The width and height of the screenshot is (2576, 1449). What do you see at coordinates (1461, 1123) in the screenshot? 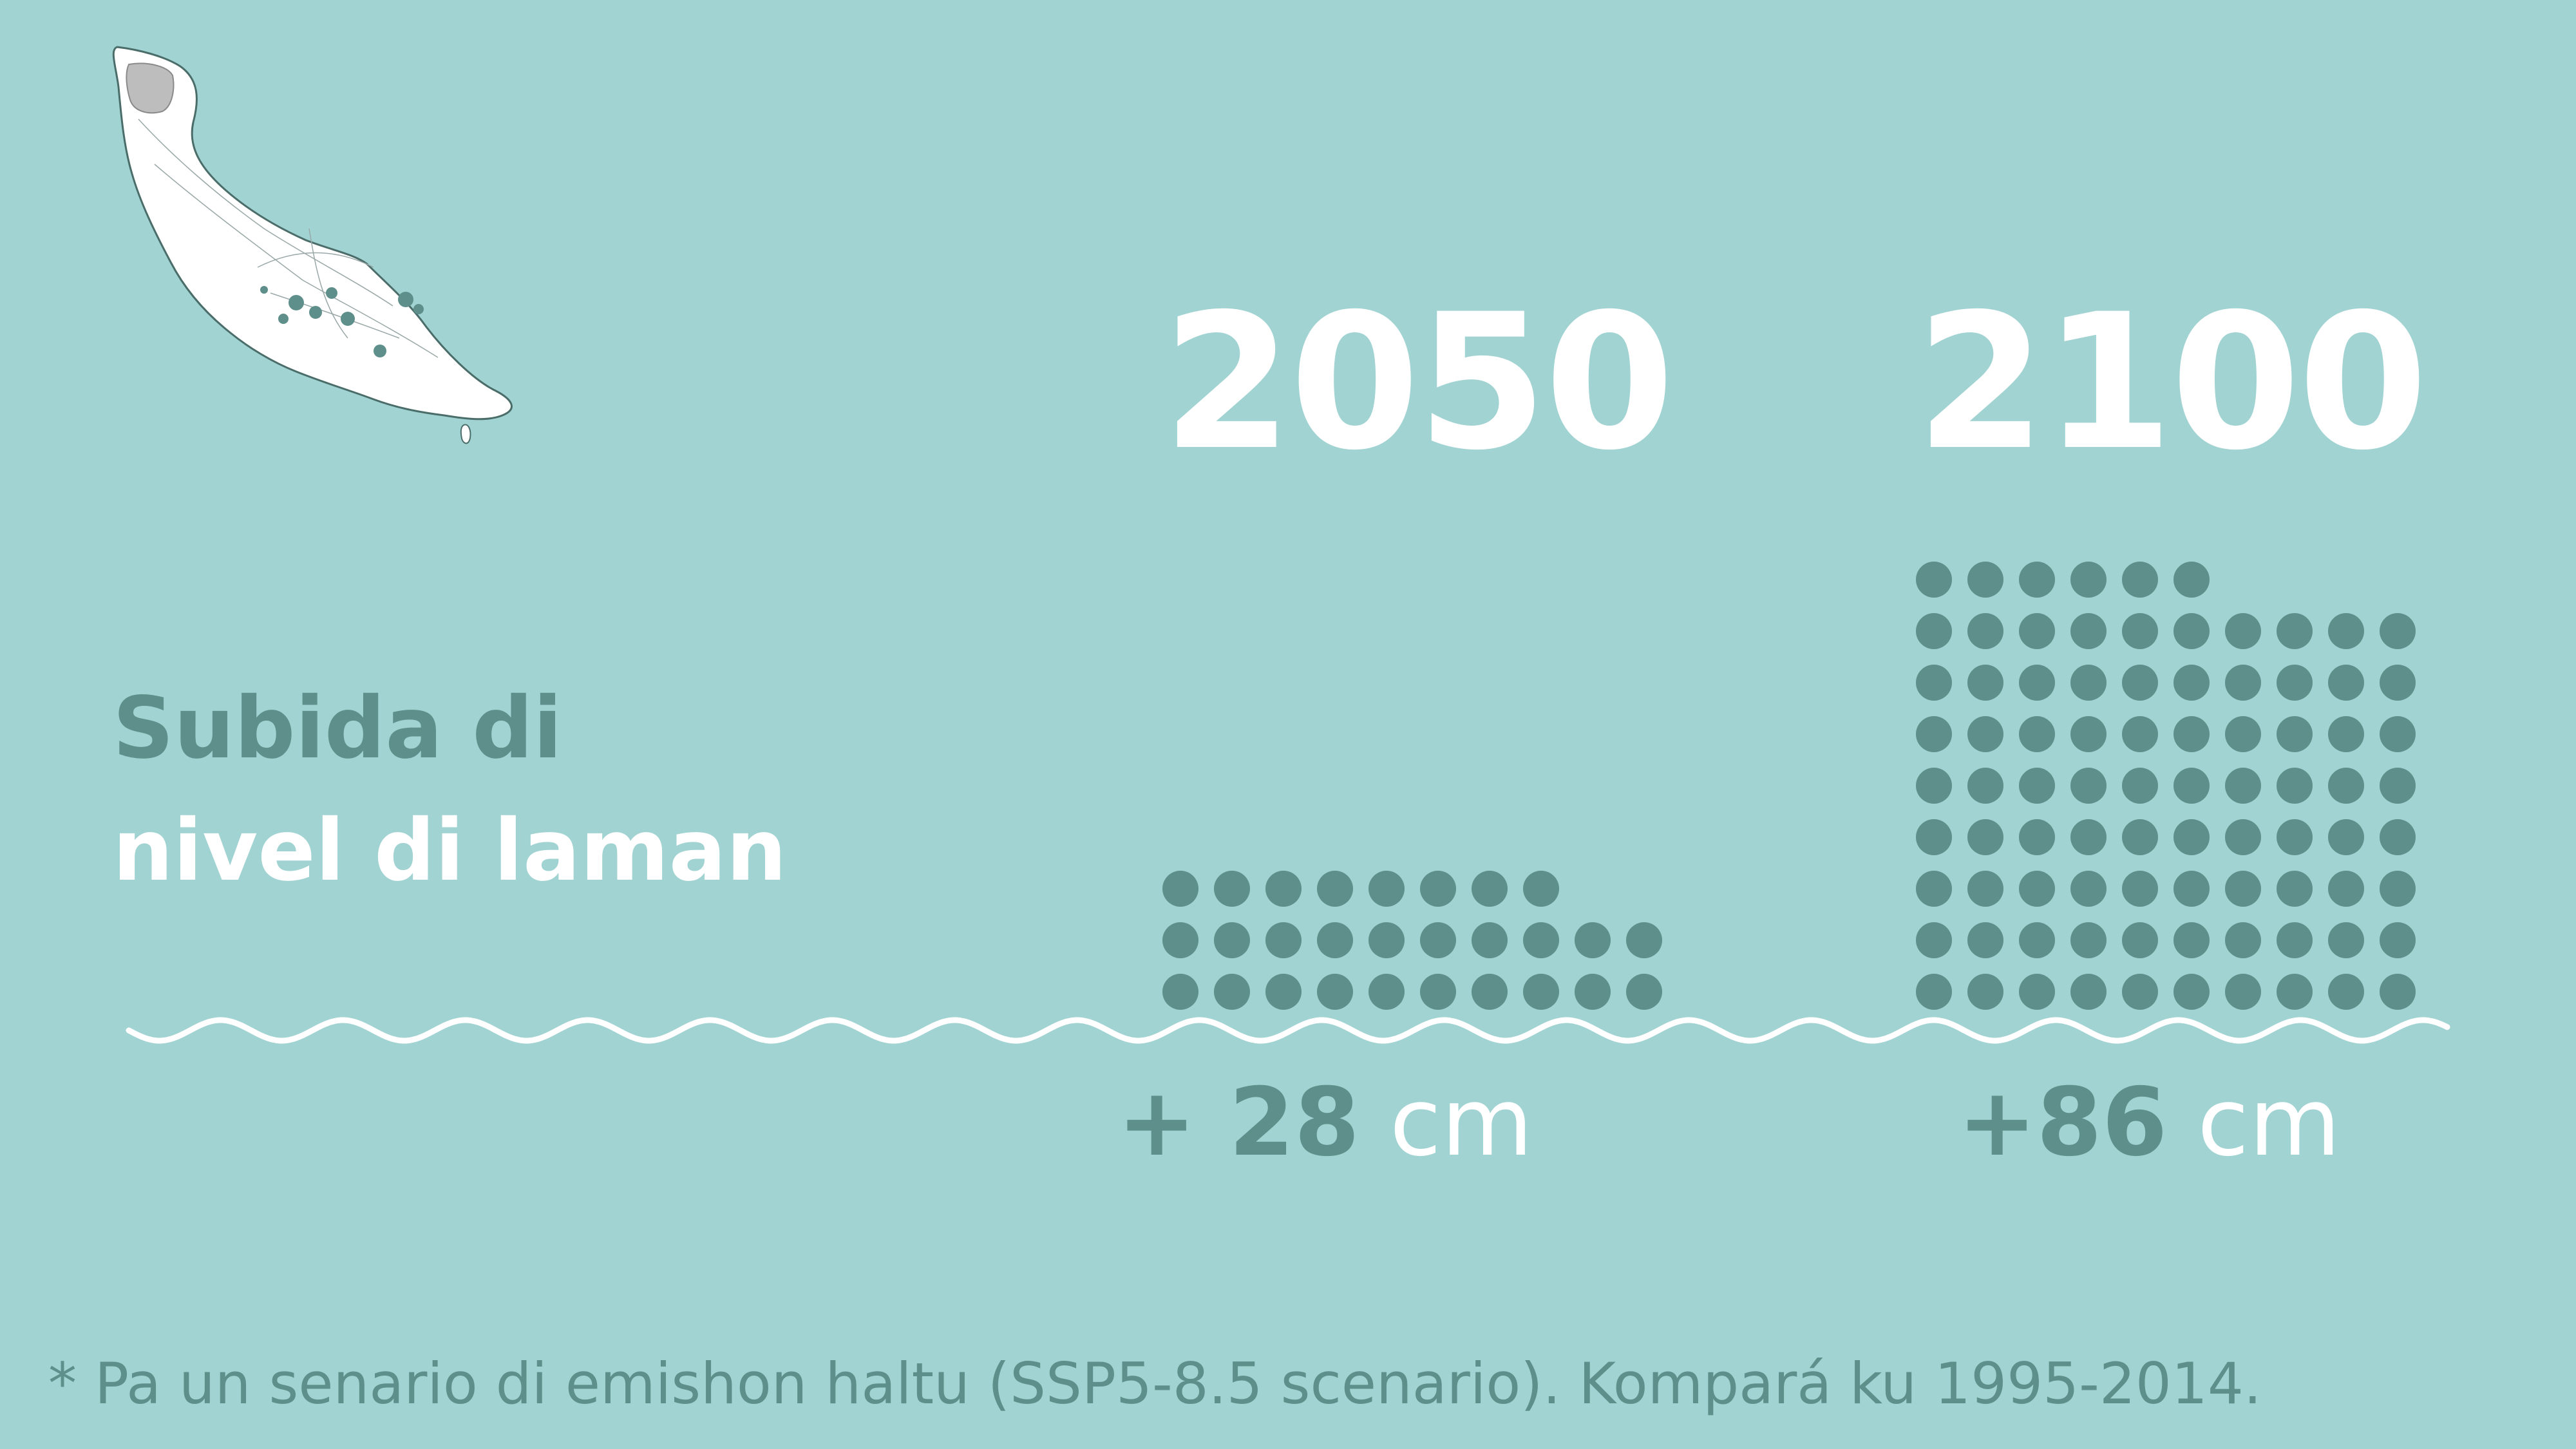
I see `value-unit-2050: cm` at bounding box center [1461, 1123].